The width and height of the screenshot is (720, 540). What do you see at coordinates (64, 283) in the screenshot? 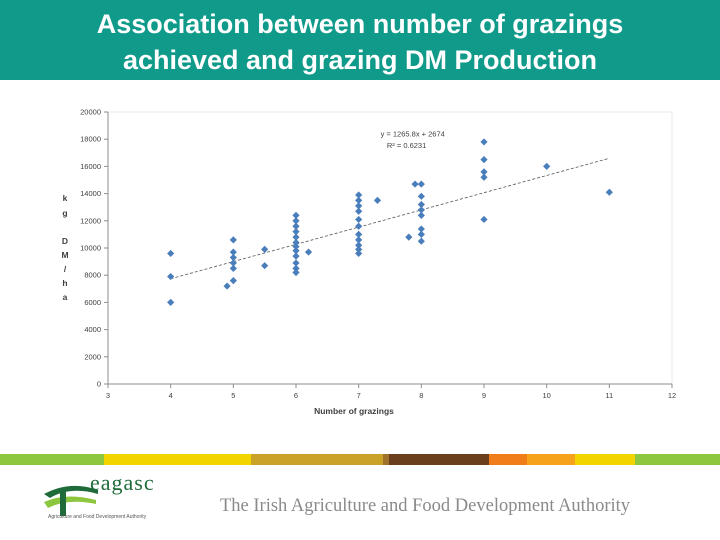
I see `y-axis-label-char: h` at bounding box center [64, 283].